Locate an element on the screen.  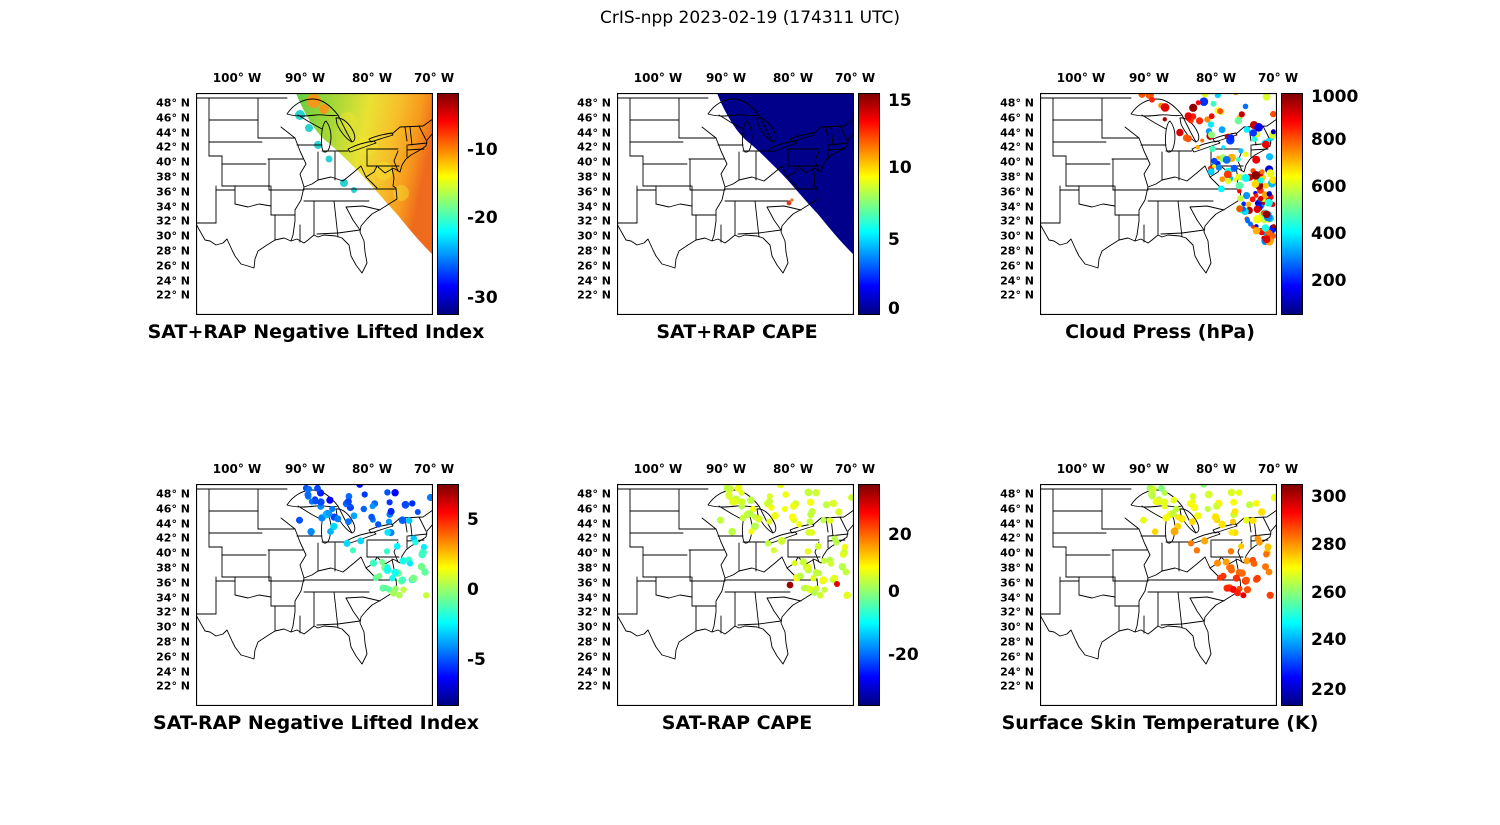
colorbar-tick-label: -10 is located at coordinates (482, 150).